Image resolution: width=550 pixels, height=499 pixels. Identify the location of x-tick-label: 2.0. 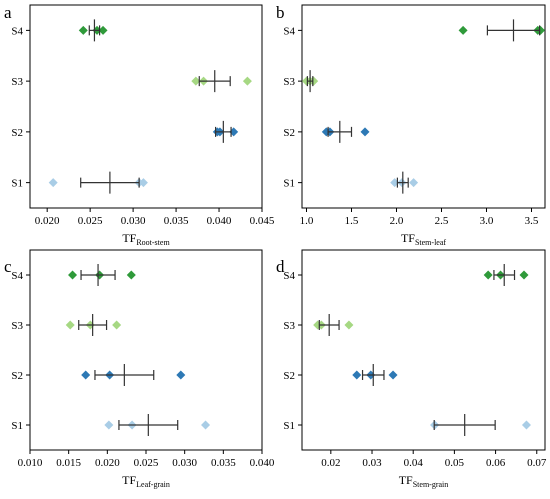
(397, 221).